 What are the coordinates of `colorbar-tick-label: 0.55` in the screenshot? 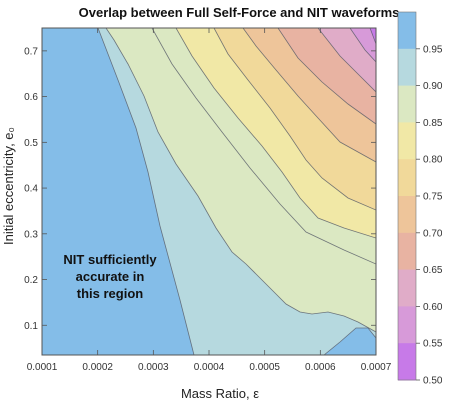 It's located at (433, 344).